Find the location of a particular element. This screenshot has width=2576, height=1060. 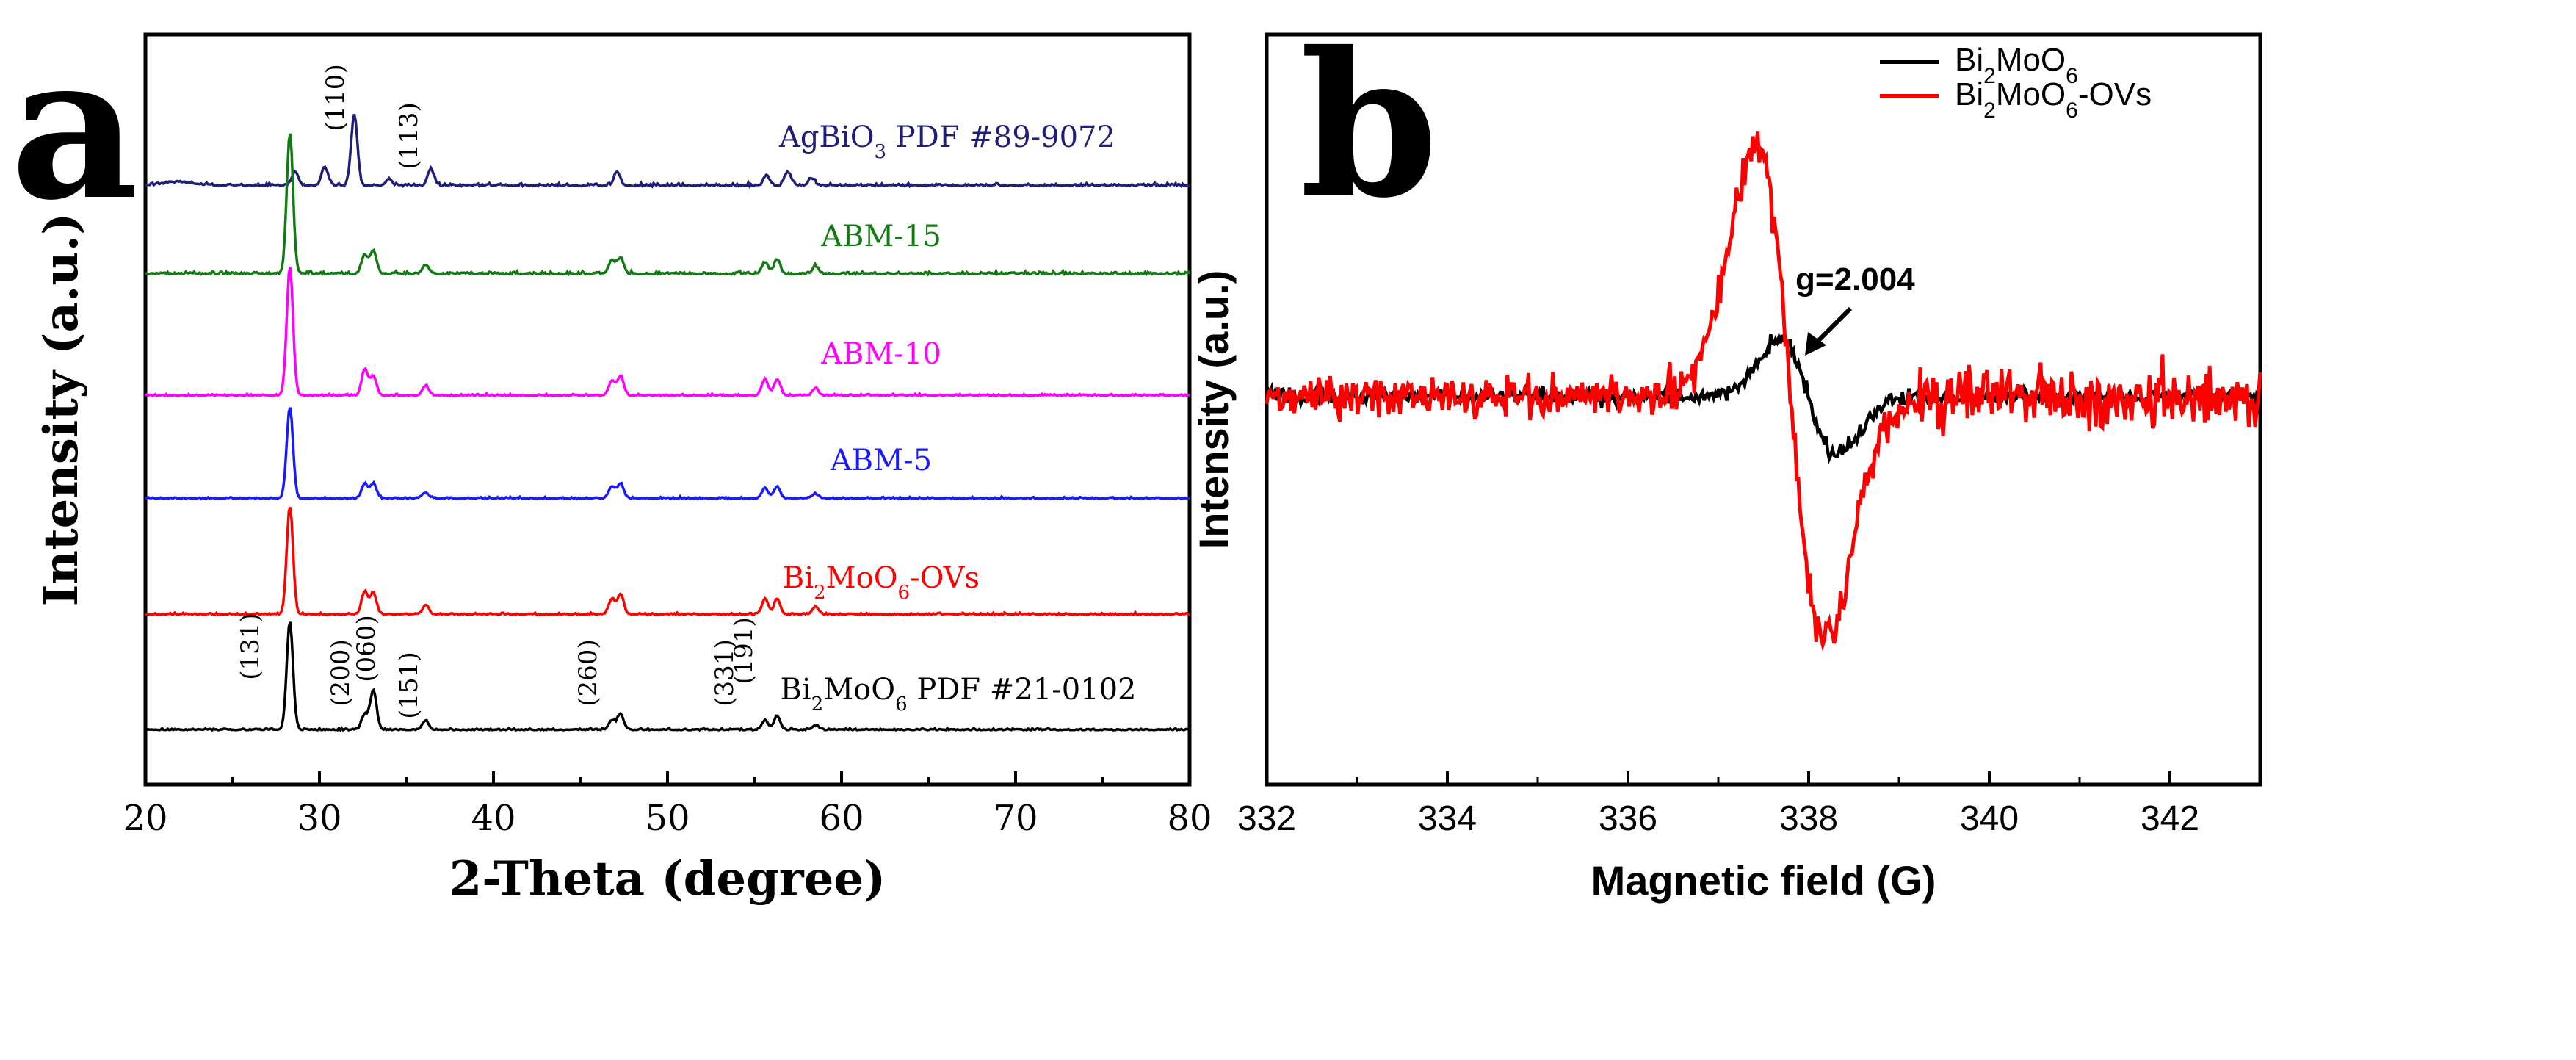

legend-label-1: Bi2MoO6-OVs is located at coordinates (2053, 100).